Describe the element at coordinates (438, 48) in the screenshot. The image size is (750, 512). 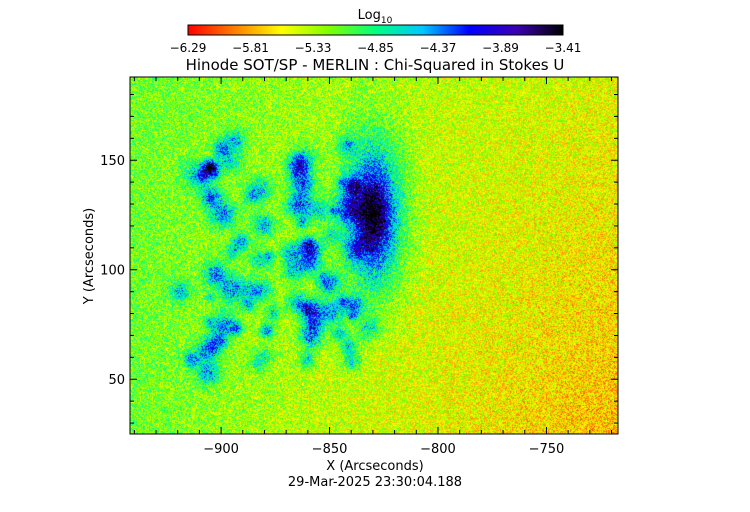
I see `colorbar-tick-label: −4.37` at that location.